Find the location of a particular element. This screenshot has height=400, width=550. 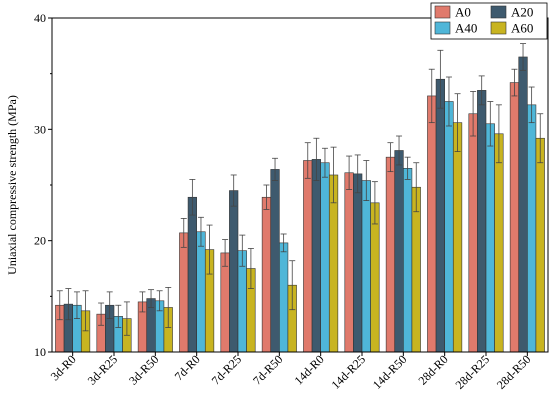

bar-A0-7d-R25 is located at coordinates (225, 302).